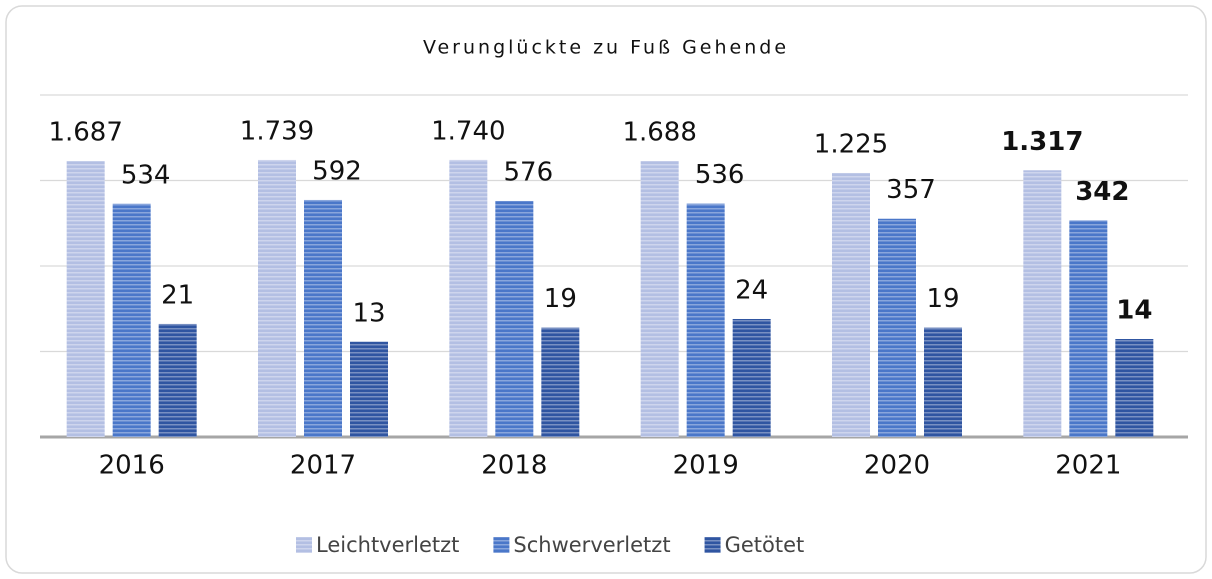 The height and width of the screenshot is (579, 1212). What do you see at coordinates (85, 133) in the screenshot?
I see `data-label: 1.687` at bounding box center [85, 133].